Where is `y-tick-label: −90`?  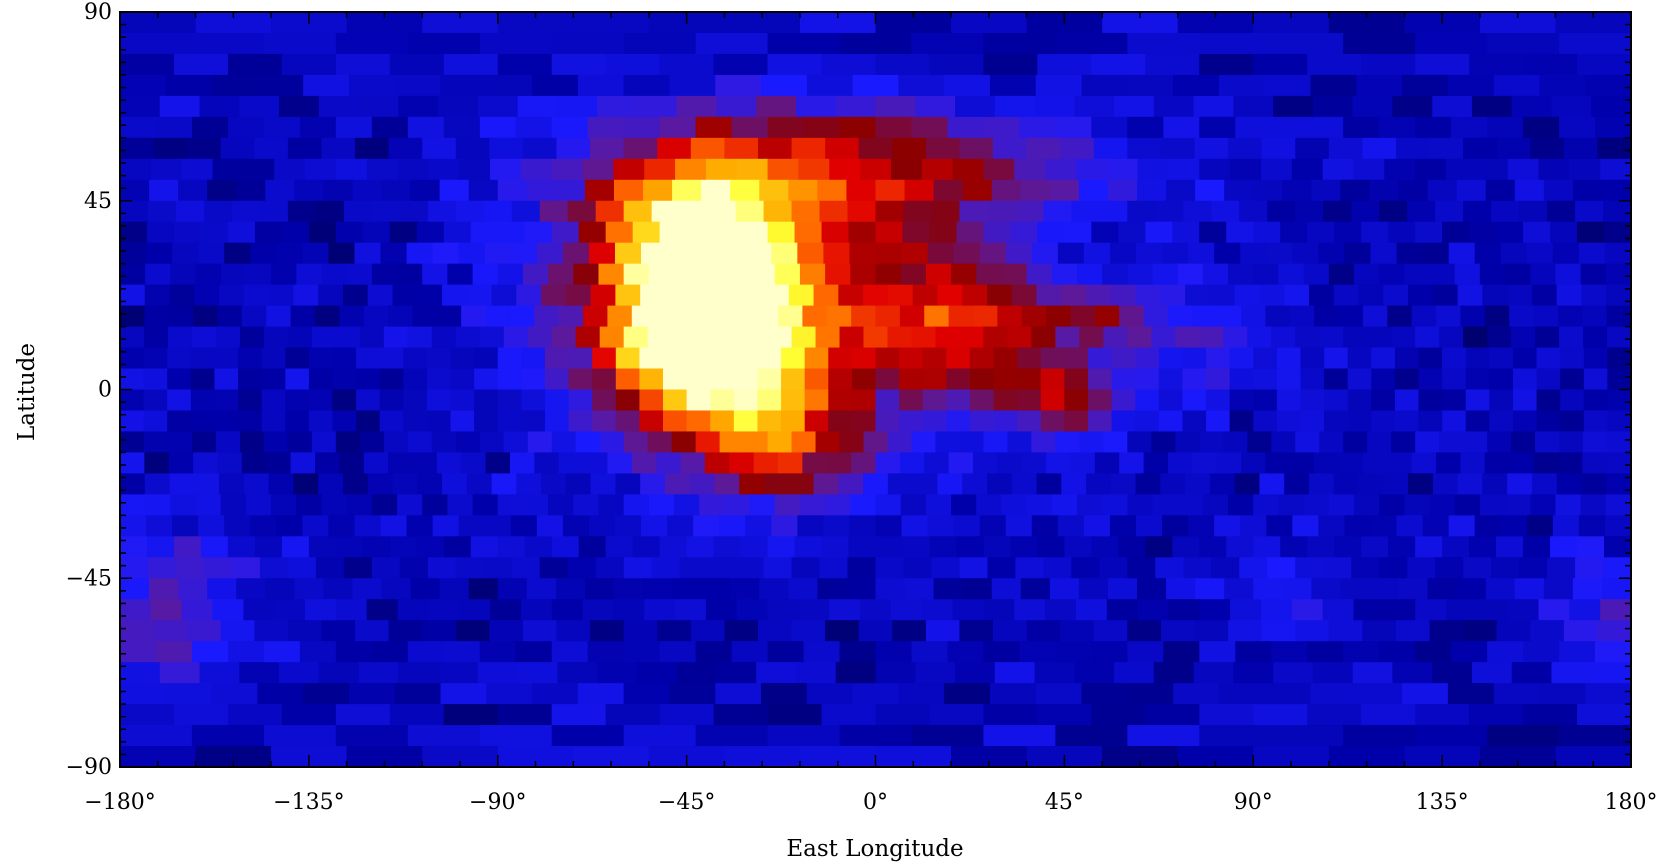 y-tick-label: −90 is located at coordinates (89, 767).